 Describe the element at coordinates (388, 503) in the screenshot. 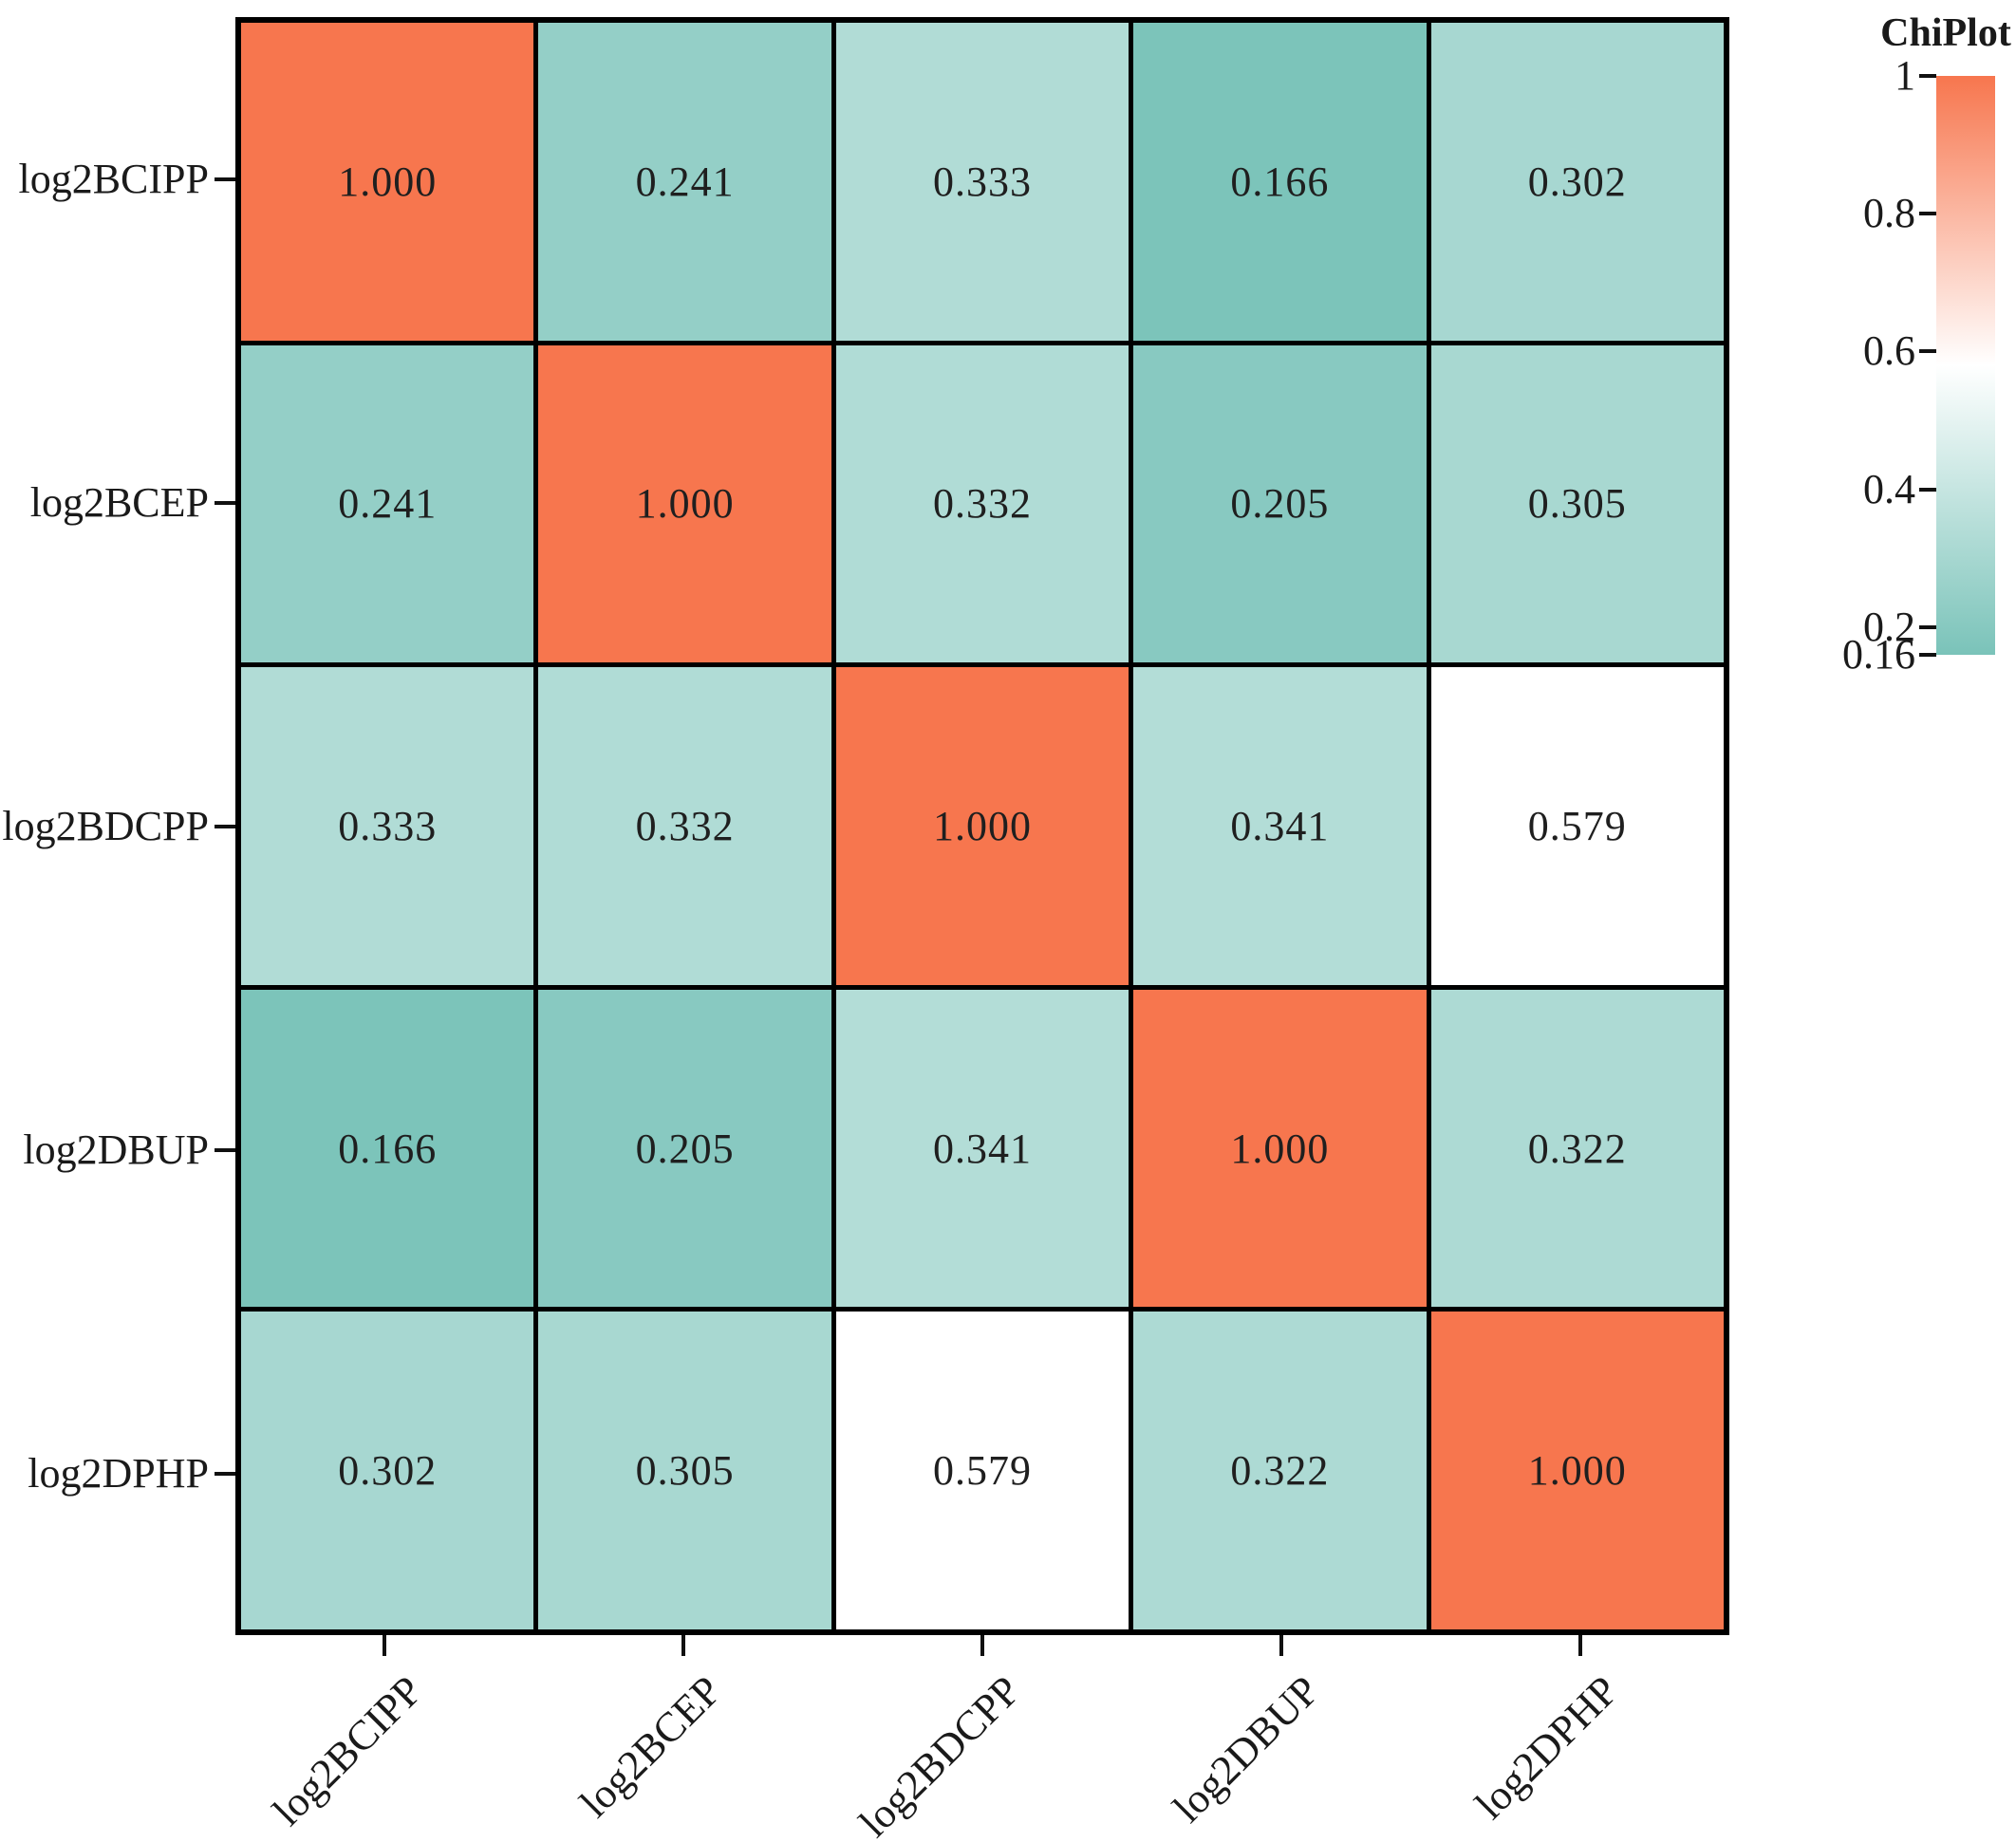

I see `heatmap-cell-log2BCEP-log2BCIPP: 0.241` at that location.